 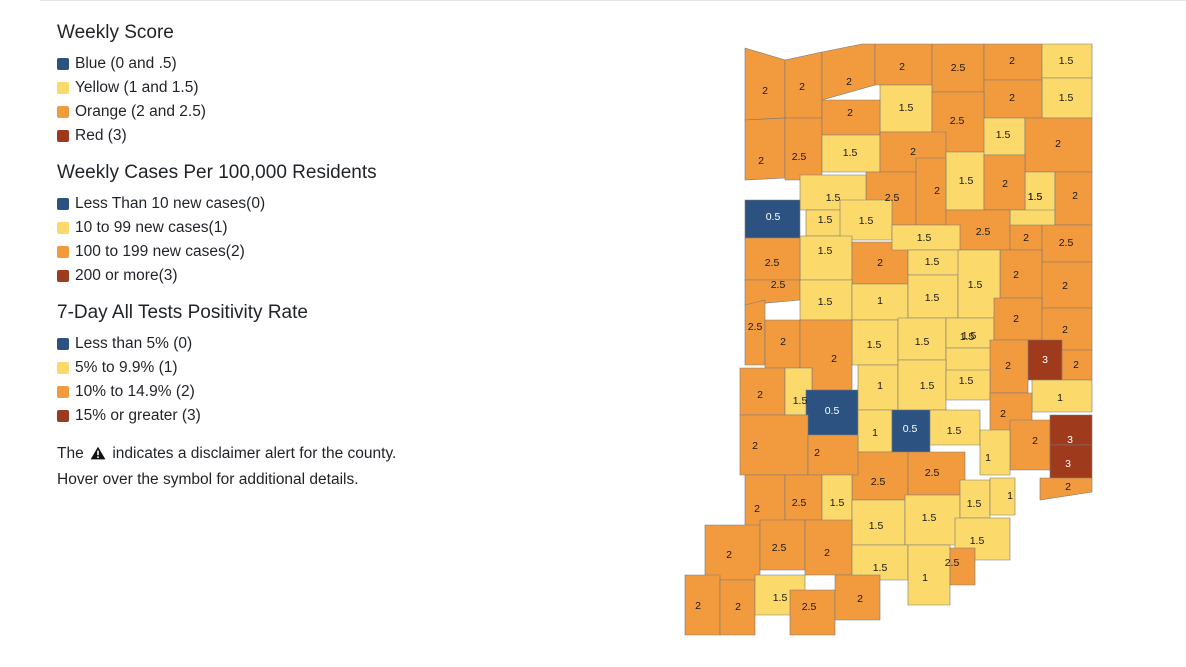 What do you see at coordinates (182, 312) in the screenshot?
I see `legend-title: 7-Day All Tests Positivity Rate` at bounding box center [182, 312].